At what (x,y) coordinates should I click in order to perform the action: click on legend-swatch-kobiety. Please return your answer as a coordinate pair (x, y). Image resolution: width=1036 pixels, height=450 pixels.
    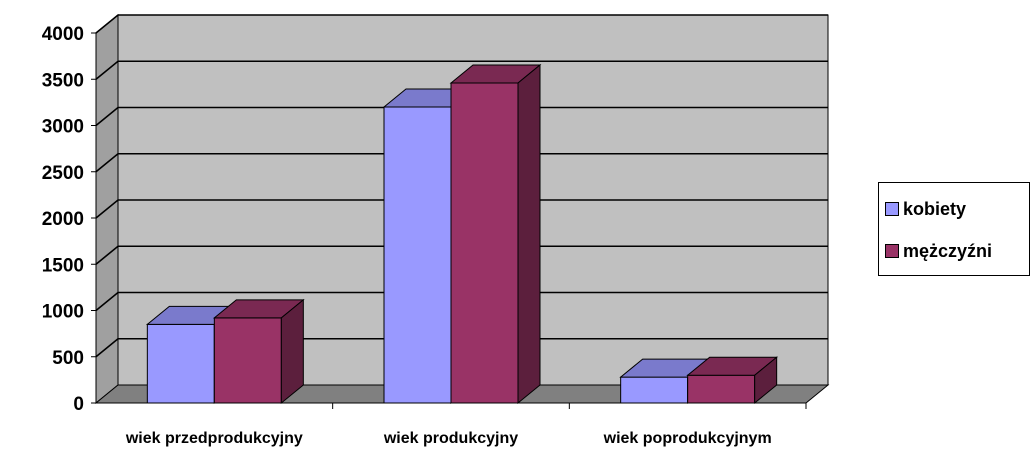
    Looking at the image, I should click on (892, 209).